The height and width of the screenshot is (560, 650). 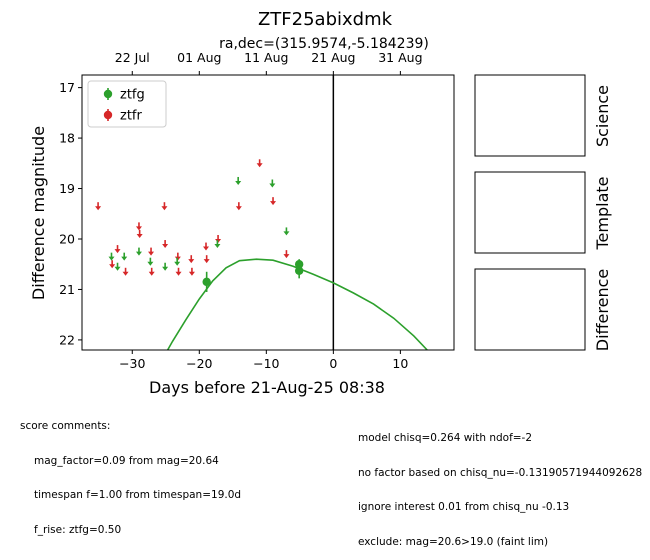 What do you see at coordinates (132, 95) in the screenshot?
I see `legend-label-ztfg: ztfg` at bounding box center [132, 95].